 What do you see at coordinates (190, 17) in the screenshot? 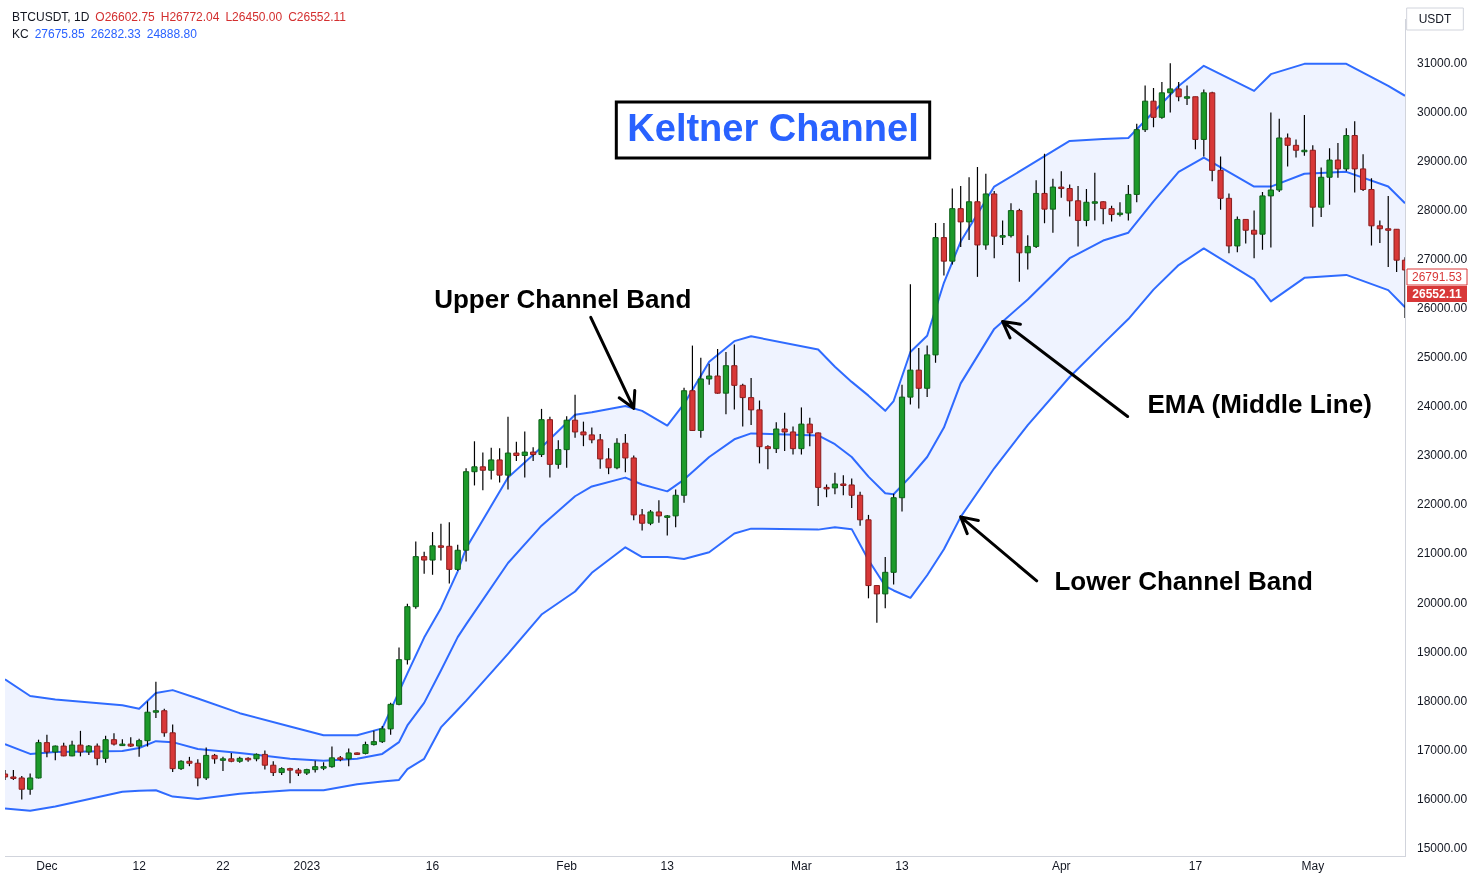
I see `annotation: H26772.04` at bounding box center [190, 17].